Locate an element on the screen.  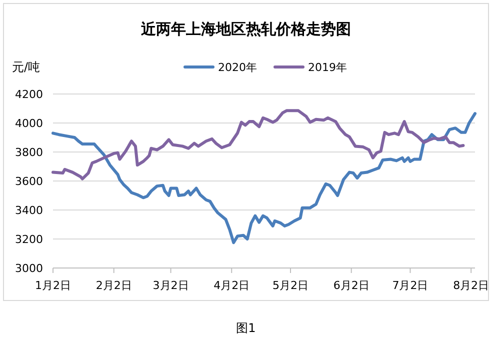
y-tick-label: 3600 is located at coordinates (29, 181).